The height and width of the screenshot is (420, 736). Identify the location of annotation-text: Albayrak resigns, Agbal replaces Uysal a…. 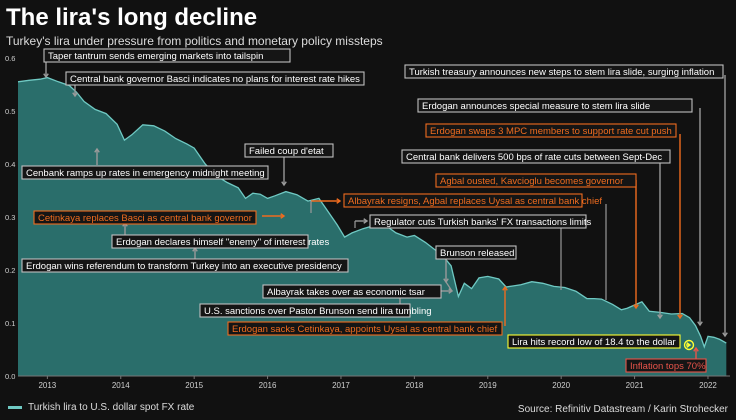
(475, 201).